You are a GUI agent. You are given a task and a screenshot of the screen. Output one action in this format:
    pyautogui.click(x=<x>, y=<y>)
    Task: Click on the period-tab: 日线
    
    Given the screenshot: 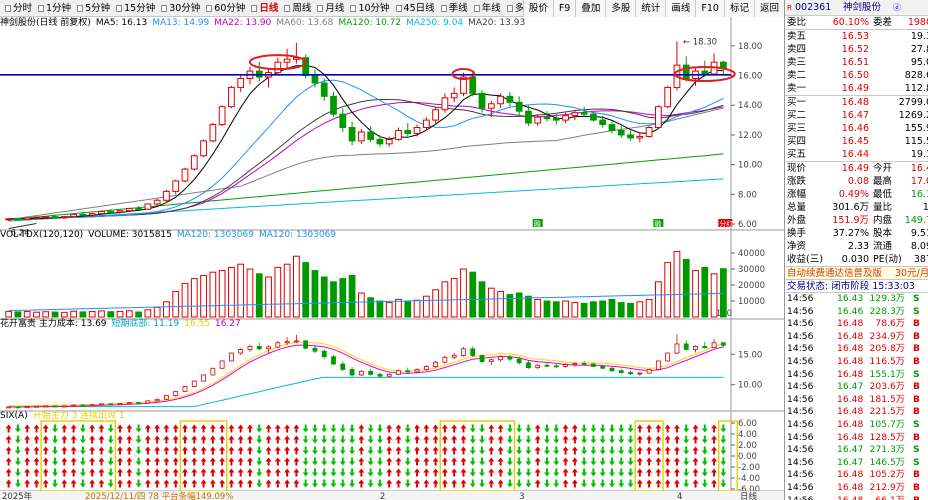 What is the action you would take?
    pyautogui.click(x=264, y=8)
    